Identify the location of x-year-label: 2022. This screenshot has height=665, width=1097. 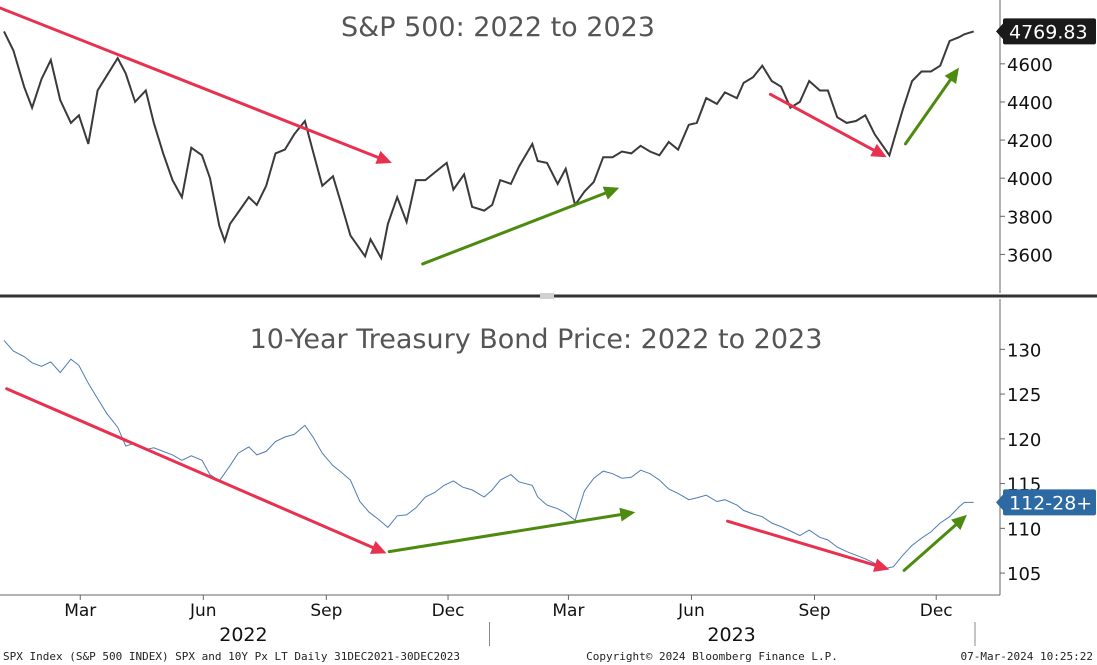
(243, 635).